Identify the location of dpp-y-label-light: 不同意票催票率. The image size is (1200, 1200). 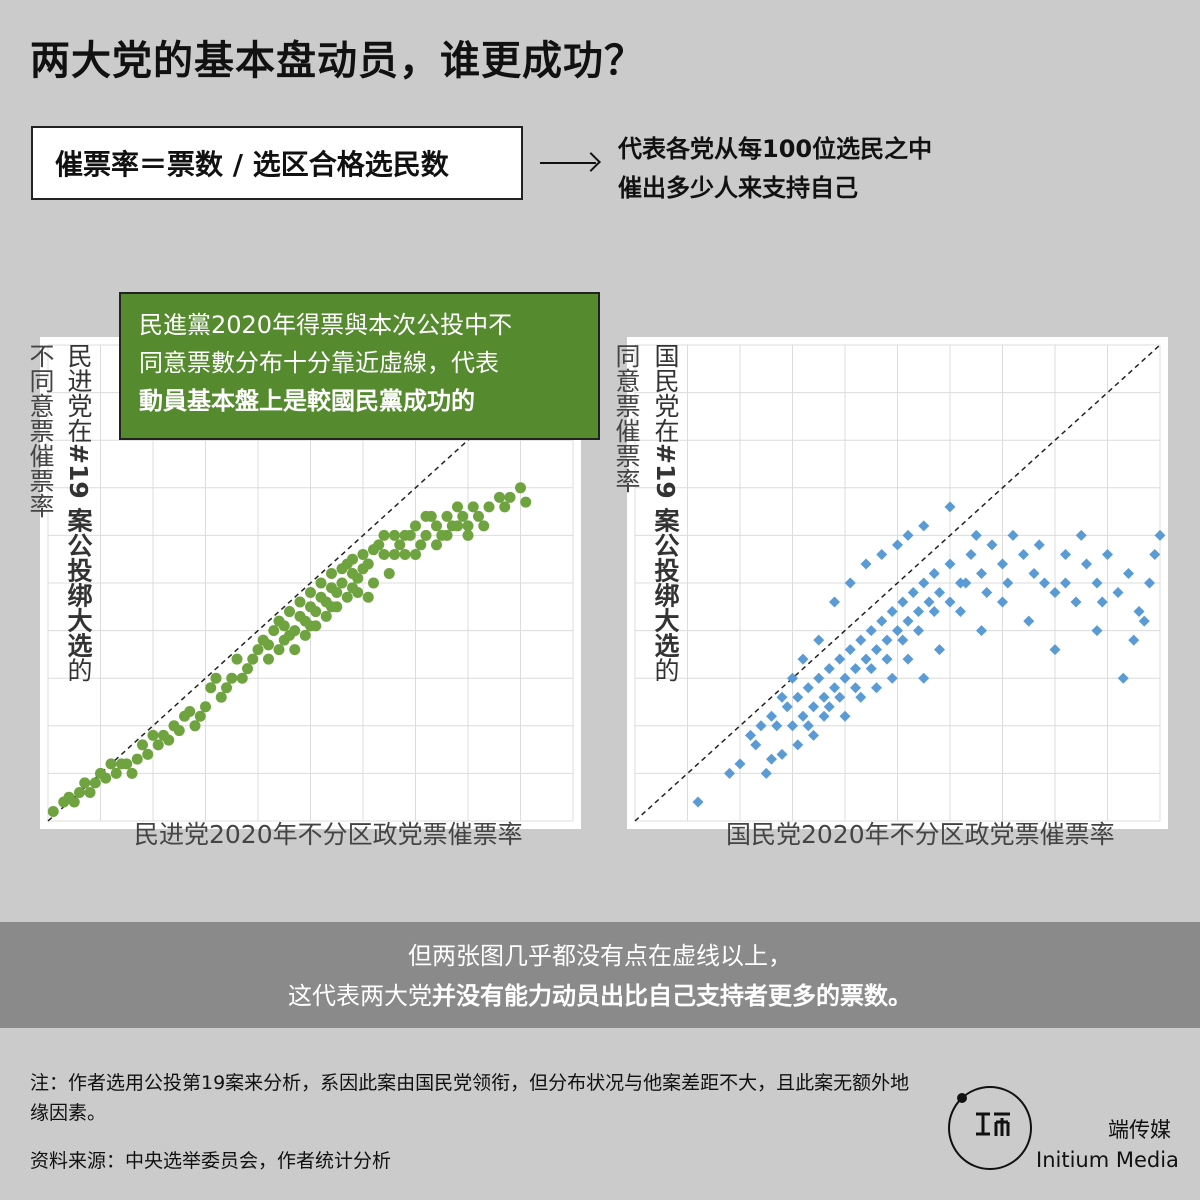
(40, 430).